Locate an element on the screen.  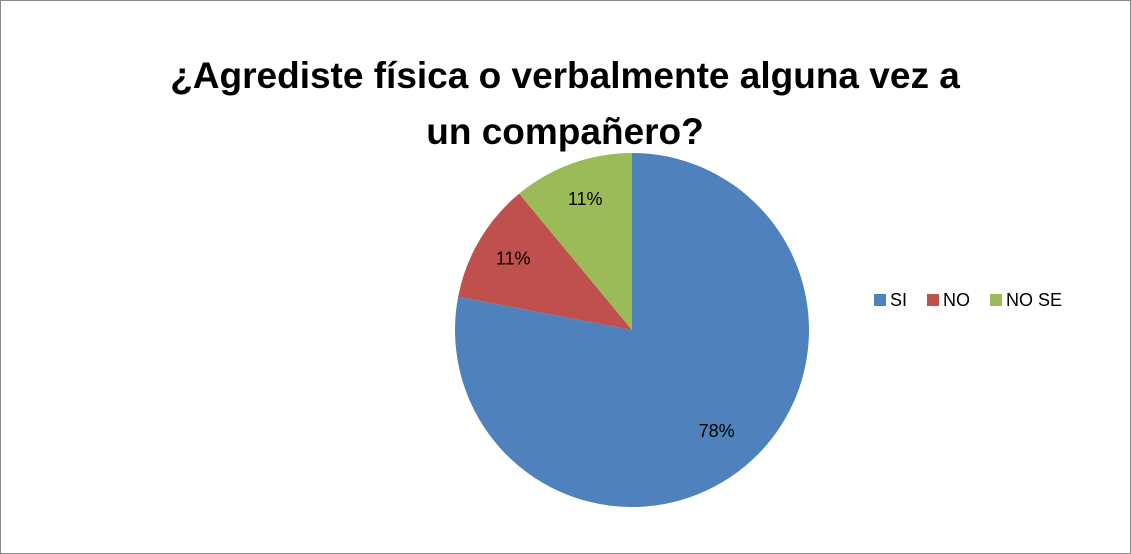
legend-label: NO is located at coordinates (956, 300).